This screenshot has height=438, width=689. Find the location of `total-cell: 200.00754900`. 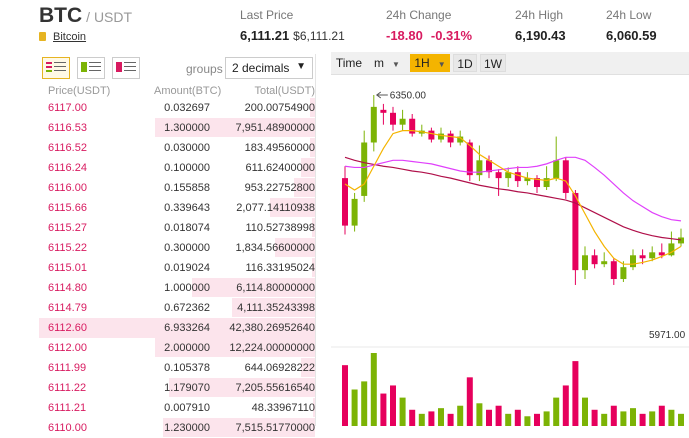

total-cell: 200.00754900 is located at coordinates (279, 108).